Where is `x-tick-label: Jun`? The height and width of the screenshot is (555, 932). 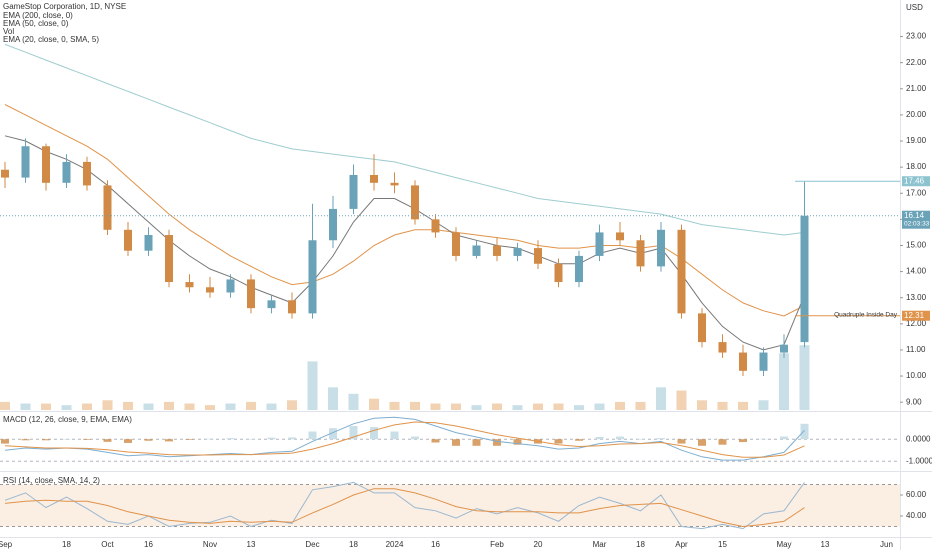
x-tick-label: Jun is located at coordinates (886, 544).